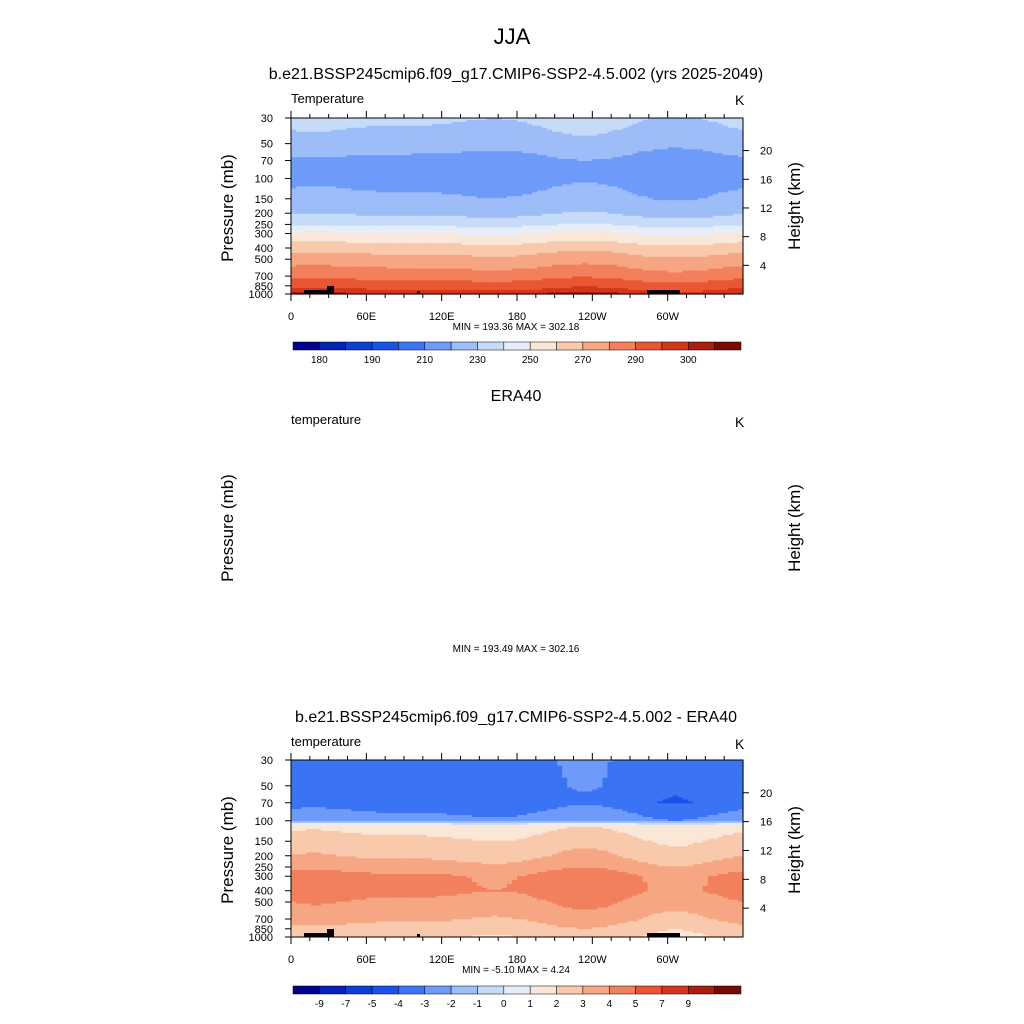 The image size is (1024, 1024). Describe the element at coordinates (517, 206) in the screenshot. I see `contour-field` at that location.